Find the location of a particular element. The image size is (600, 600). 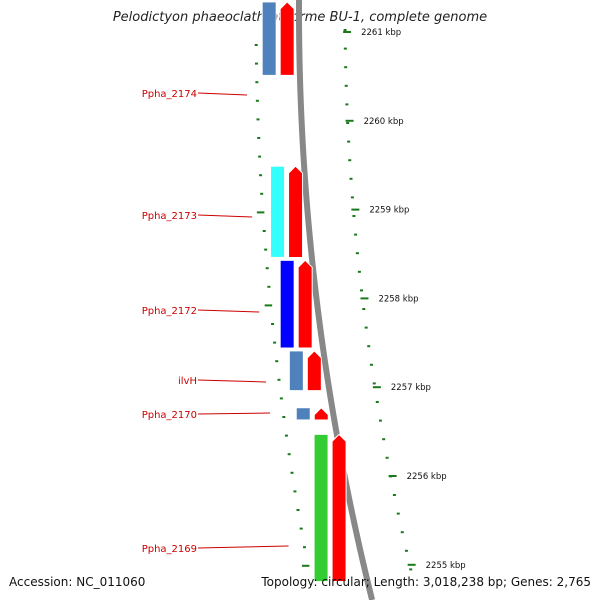

gene-label-ilvh: ilvH is located at coordinates (187, 381).